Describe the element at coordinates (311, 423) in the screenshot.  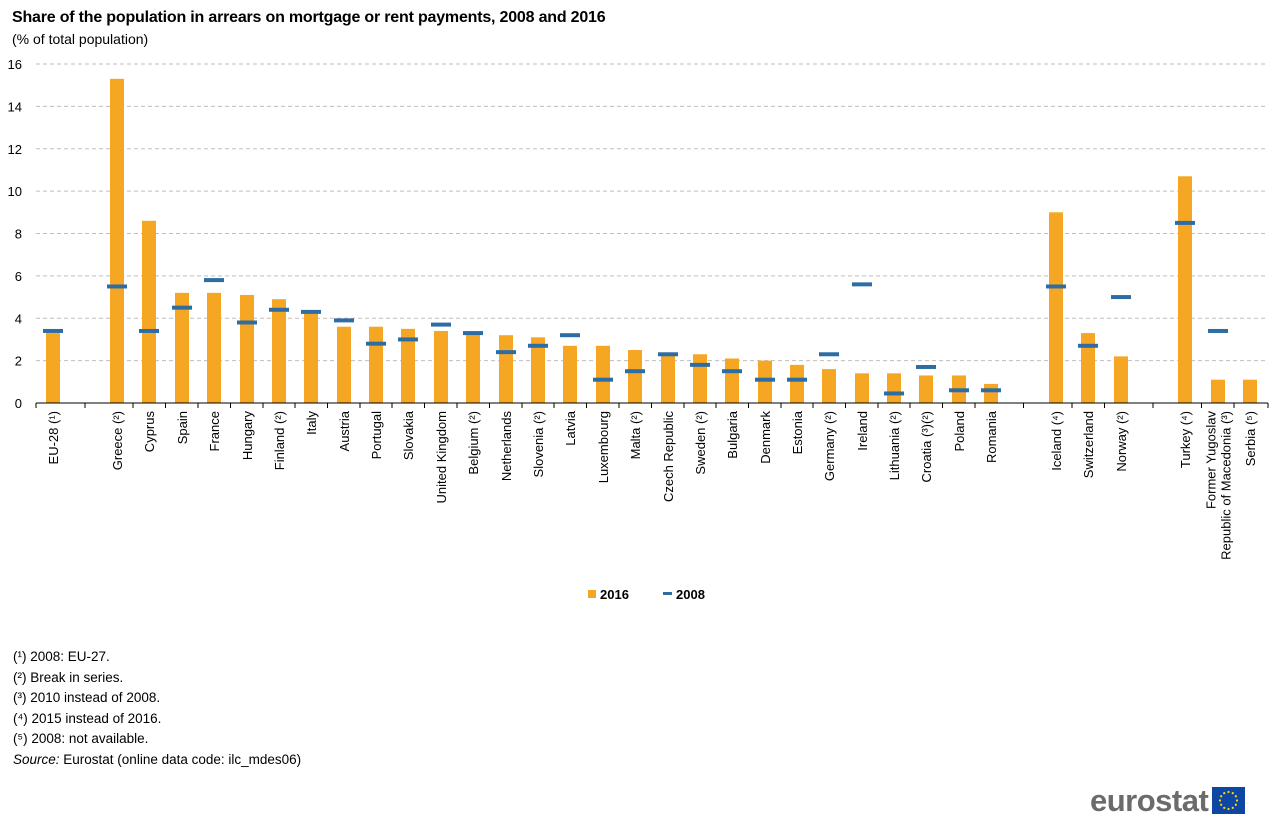
I see `x-category-label: Italy` at that location.